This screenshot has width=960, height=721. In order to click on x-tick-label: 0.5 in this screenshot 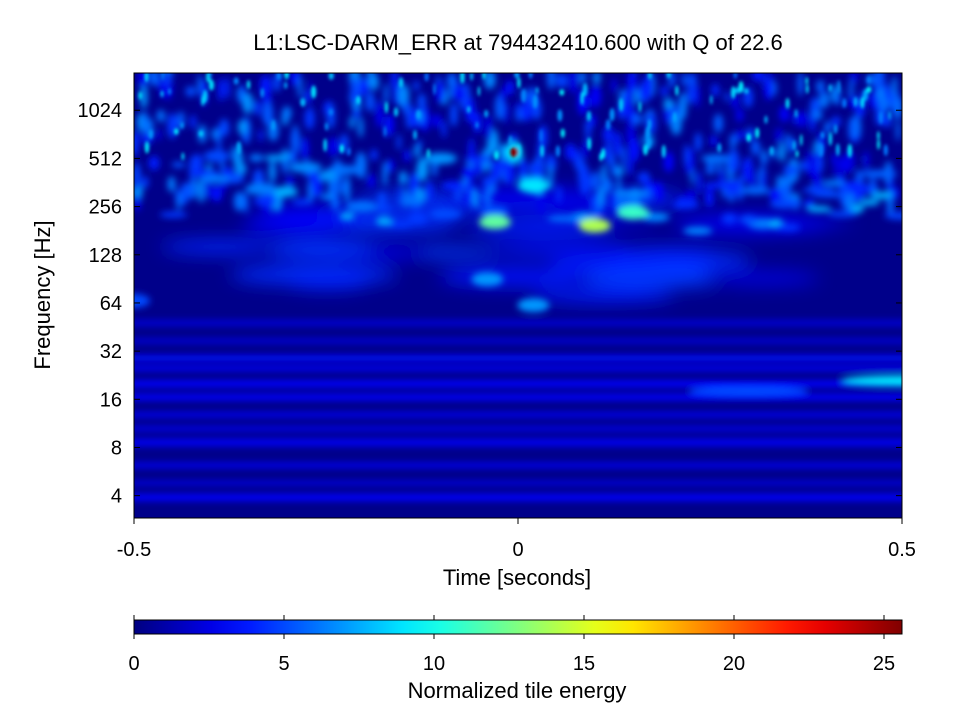, I will do `click(902, 550)`.